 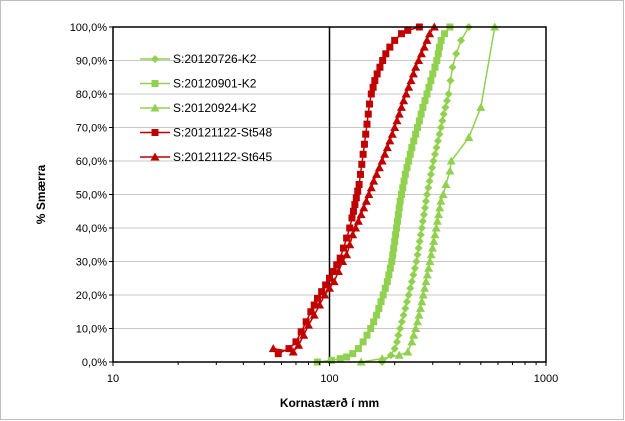 I want to click on legend-label: S:20121122-St645, so click(x=223, y=157).